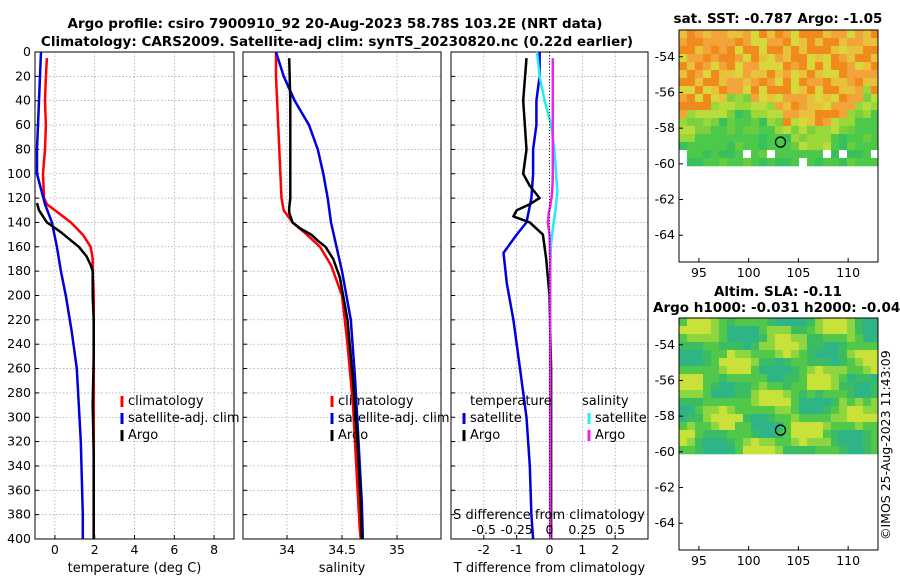 This screenshot has height=580, width=900. Describe the element at coordinates (547, 295) in the screenshot. I see `series-line-salinity-satellite` at that location.